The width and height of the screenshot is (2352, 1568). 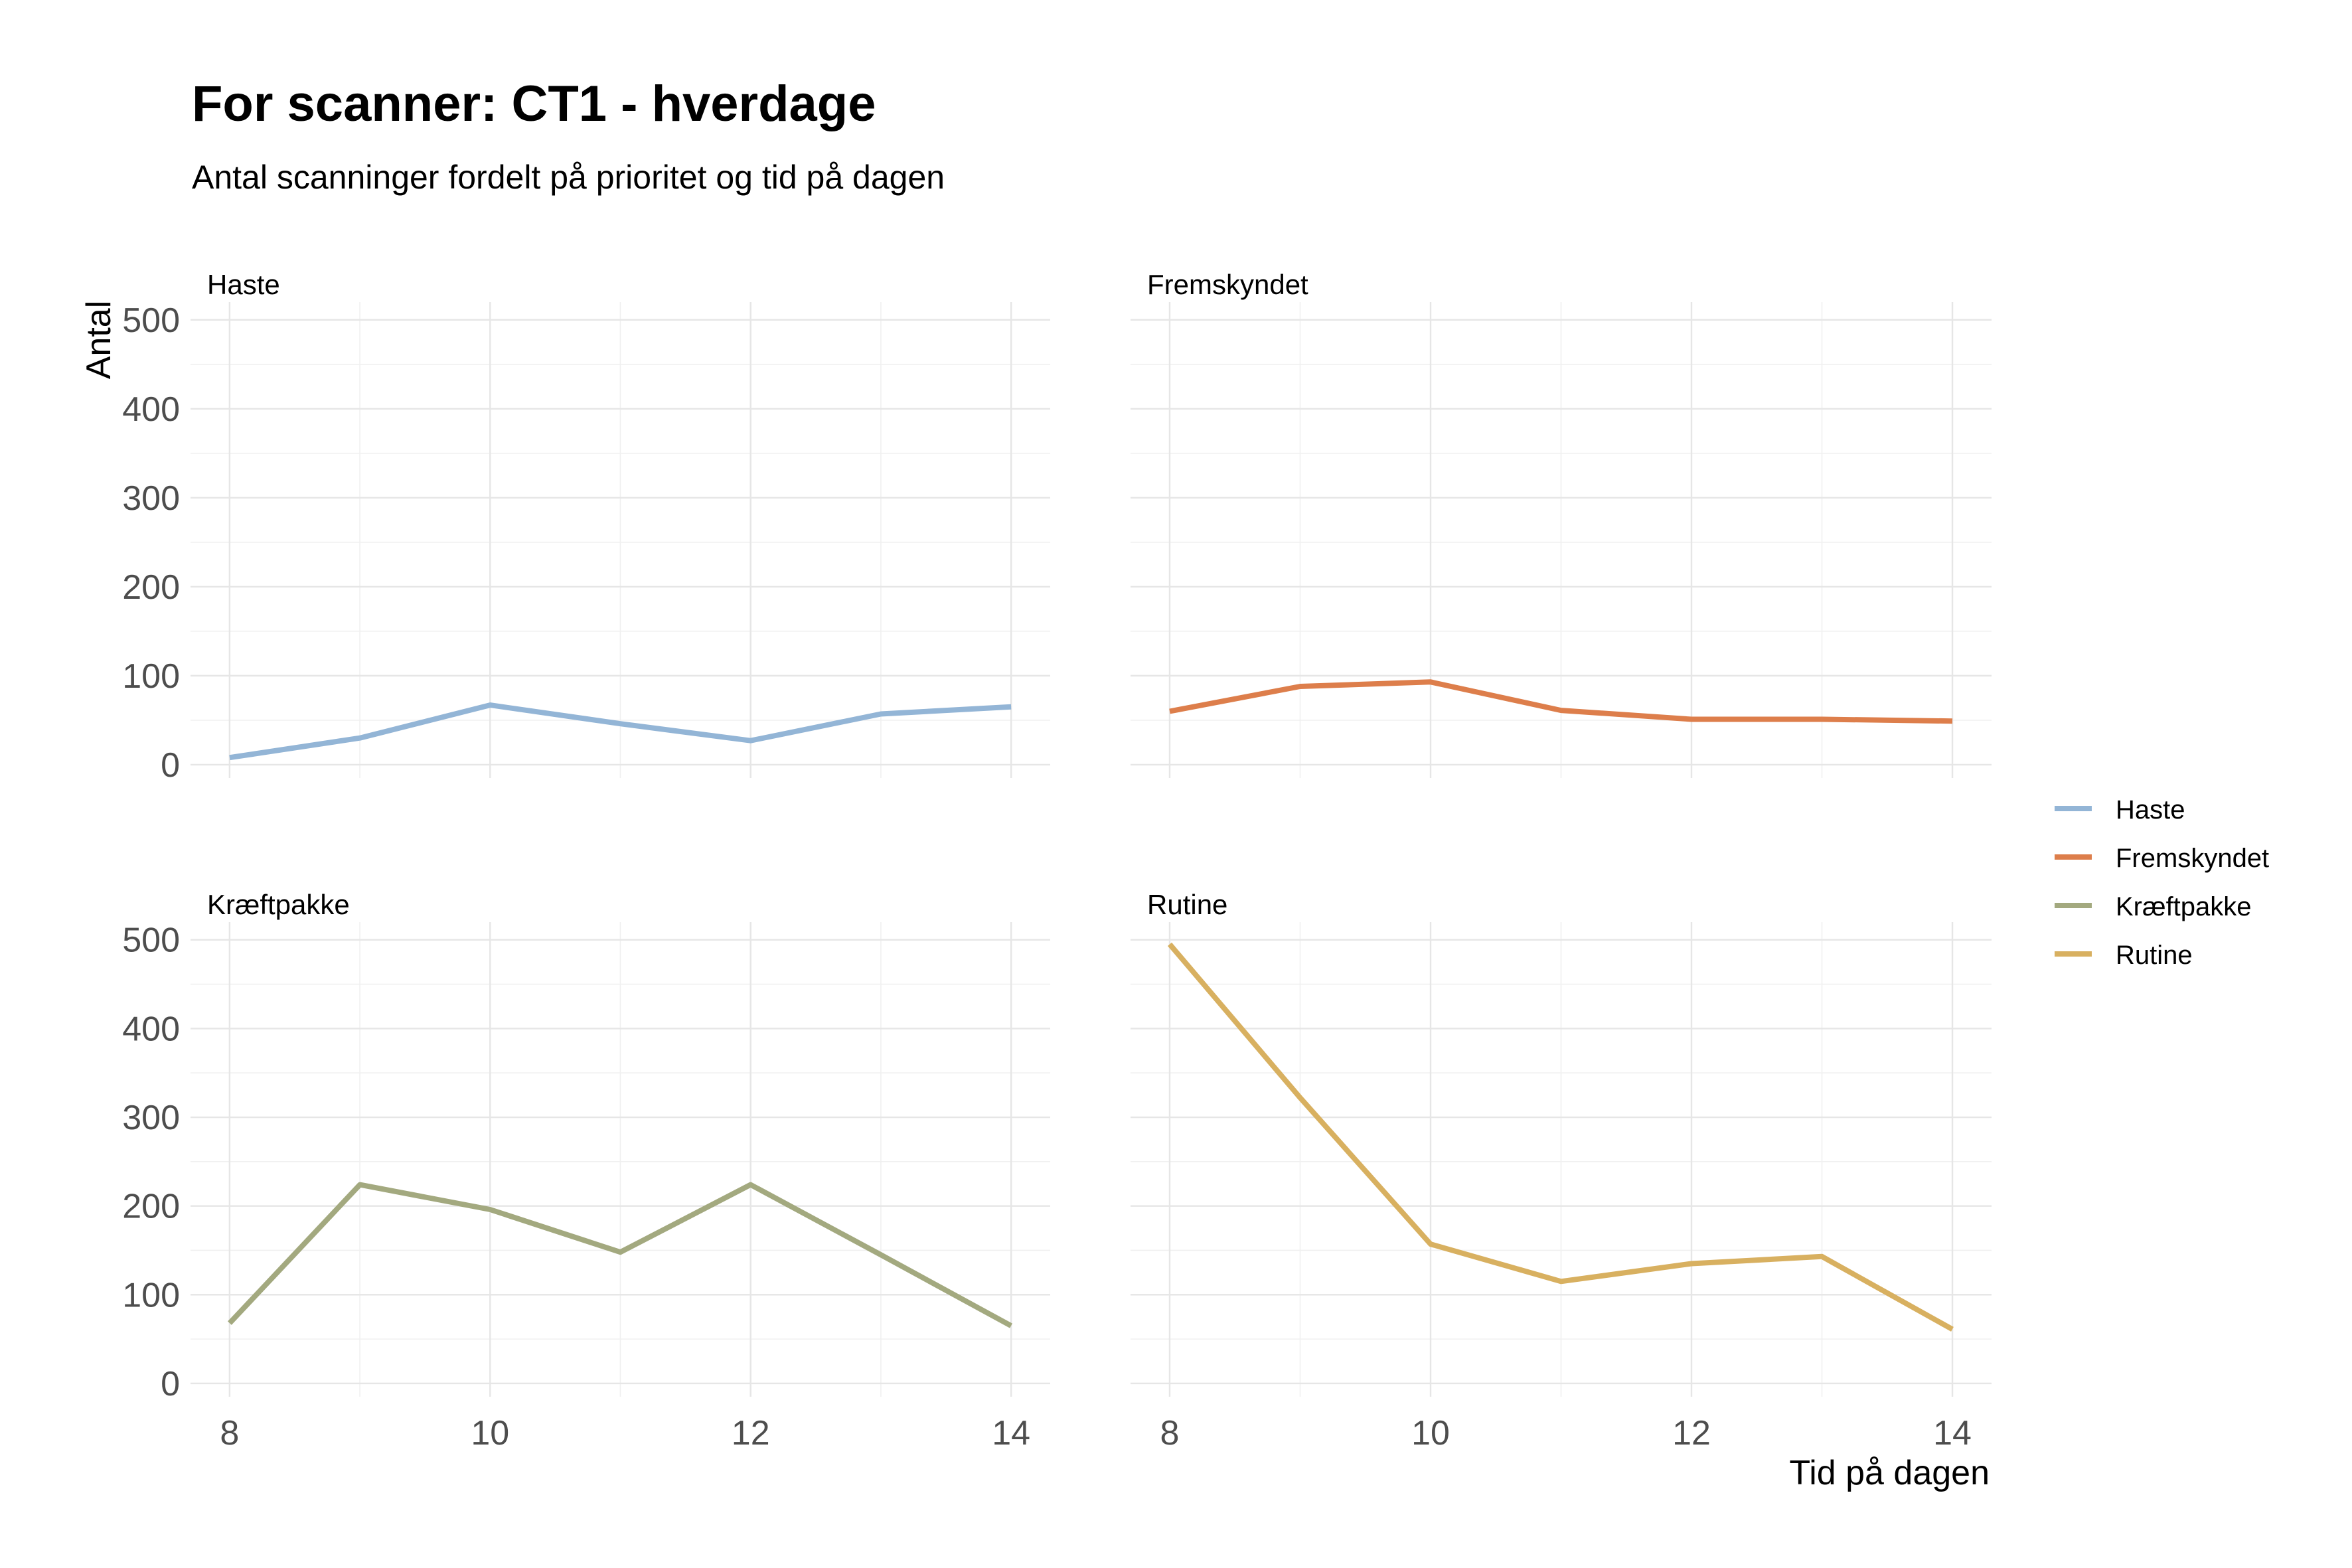 I want to click on facet-strip-label: Haste, so click(x=244, y=284).